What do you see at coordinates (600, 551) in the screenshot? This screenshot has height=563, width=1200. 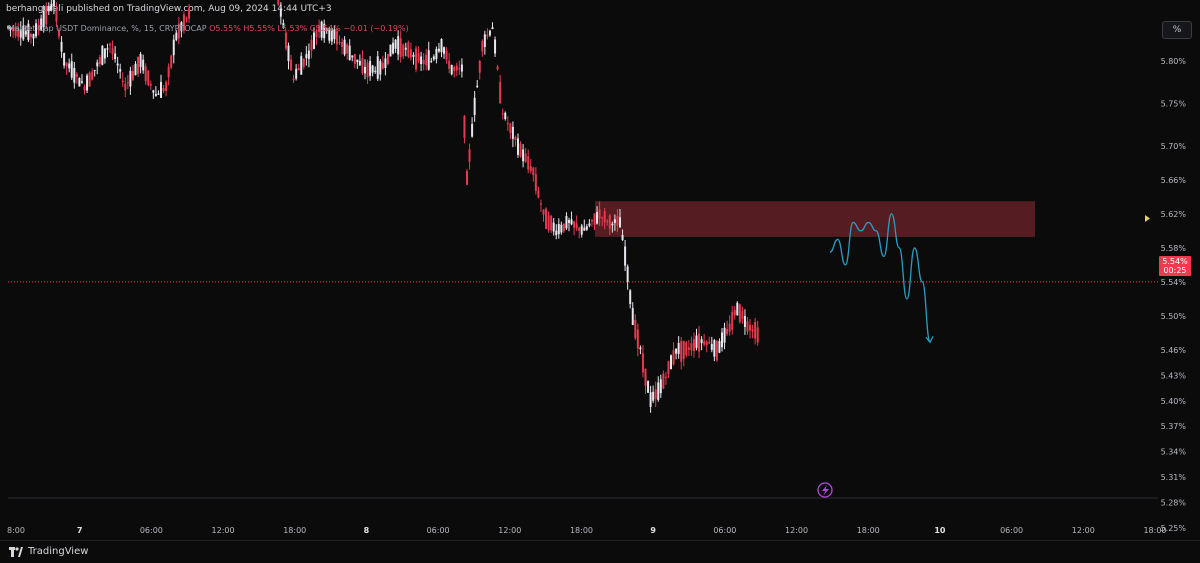 I see `footer: TradingView` at bounding box center [600, 551].